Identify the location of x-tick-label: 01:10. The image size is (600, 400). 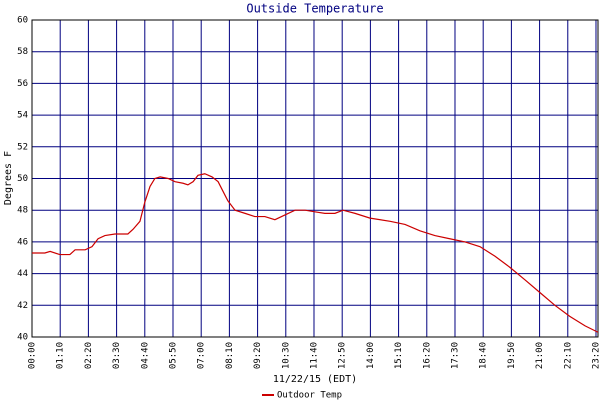
(61, 355).